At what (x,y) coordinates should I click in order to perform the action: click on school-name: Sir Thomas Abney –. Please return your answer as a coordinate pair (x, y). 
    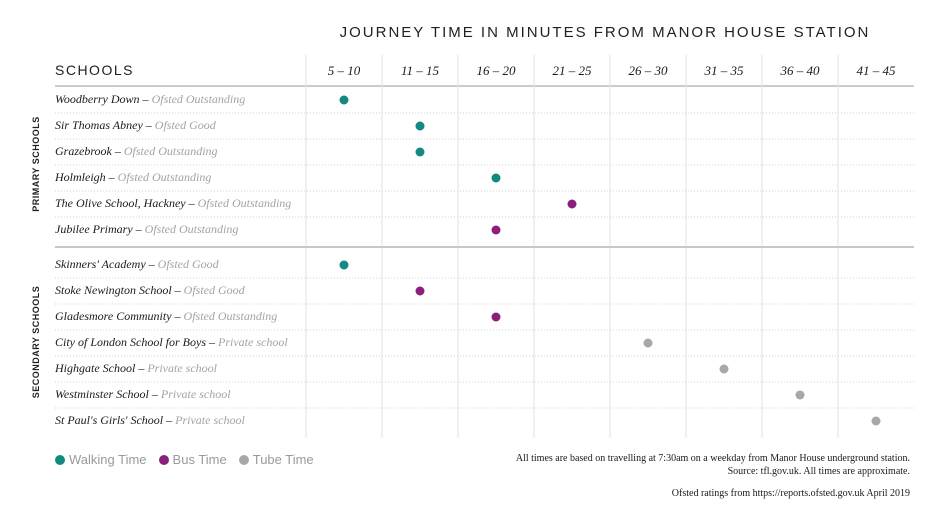
    Looking at the image, I should click on (105, 125).